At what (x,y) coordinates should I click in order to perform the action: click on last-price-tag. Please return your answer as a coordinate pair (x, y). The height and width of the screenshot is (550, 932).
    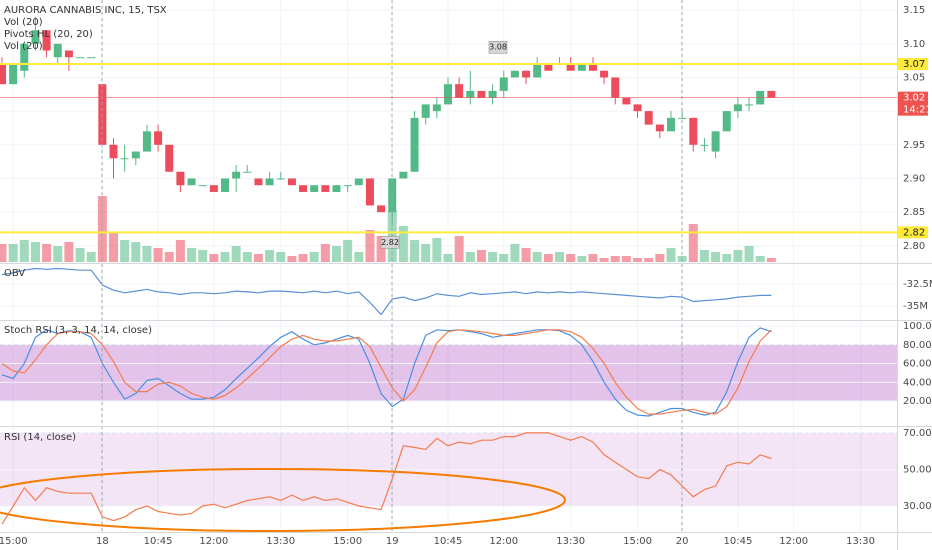
    Looking at the image, I should click on (913, 103).